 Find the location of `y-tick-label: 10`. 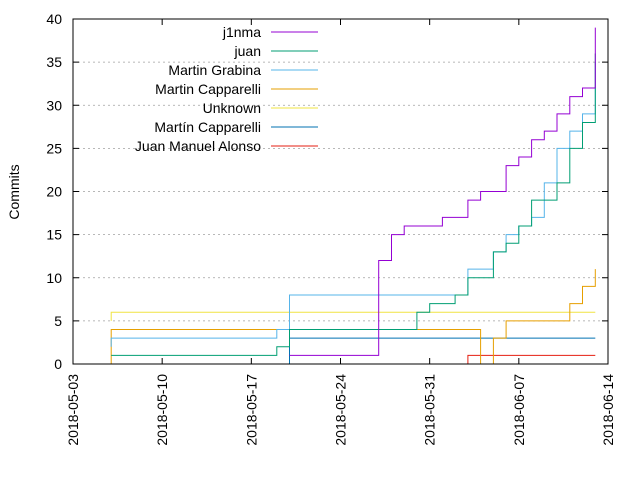

y-tick-label: 10 is located at coordinates (54, 278).